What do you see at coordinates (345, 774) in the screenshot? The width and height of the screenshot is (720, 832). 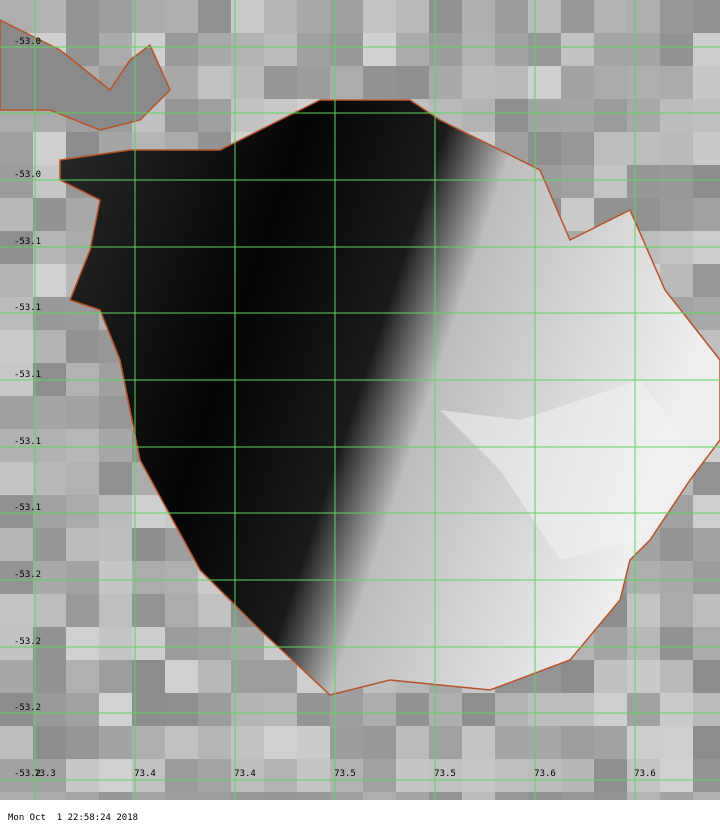 I see `x-label: 73.5` at bounding box center [345, 774].